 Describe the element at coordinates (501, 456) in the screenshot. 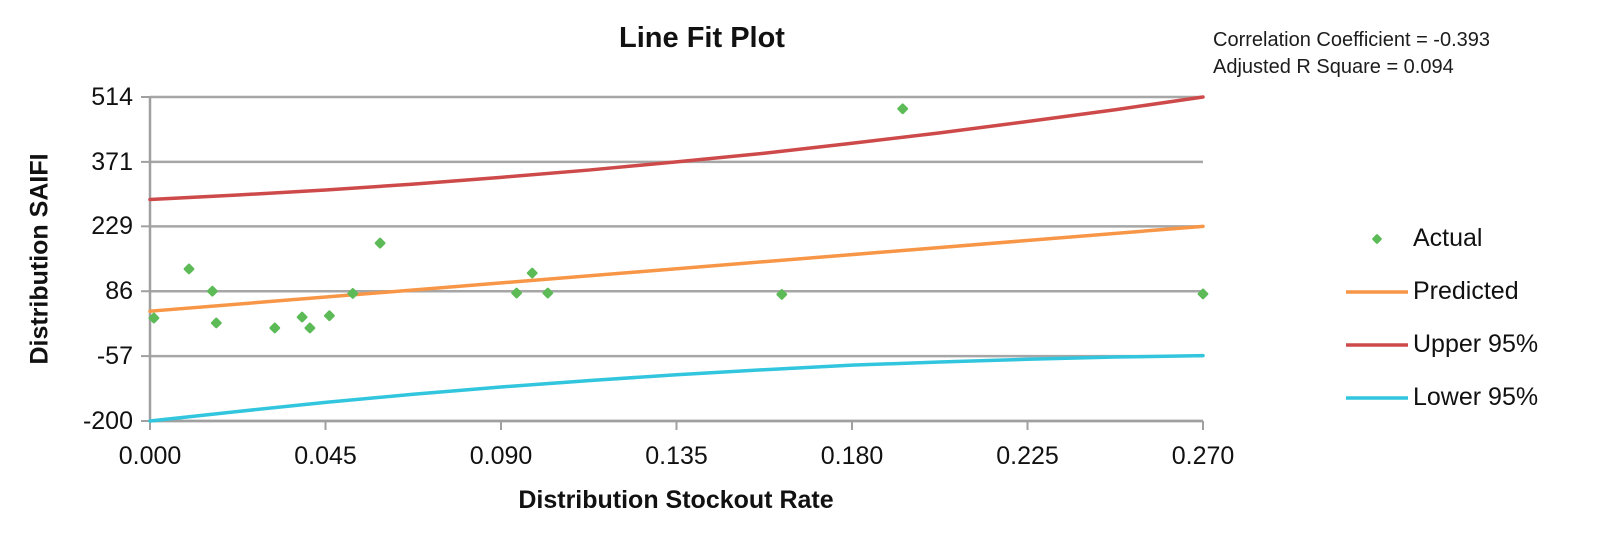

I see `x-tick-label: 0.090` at that location.